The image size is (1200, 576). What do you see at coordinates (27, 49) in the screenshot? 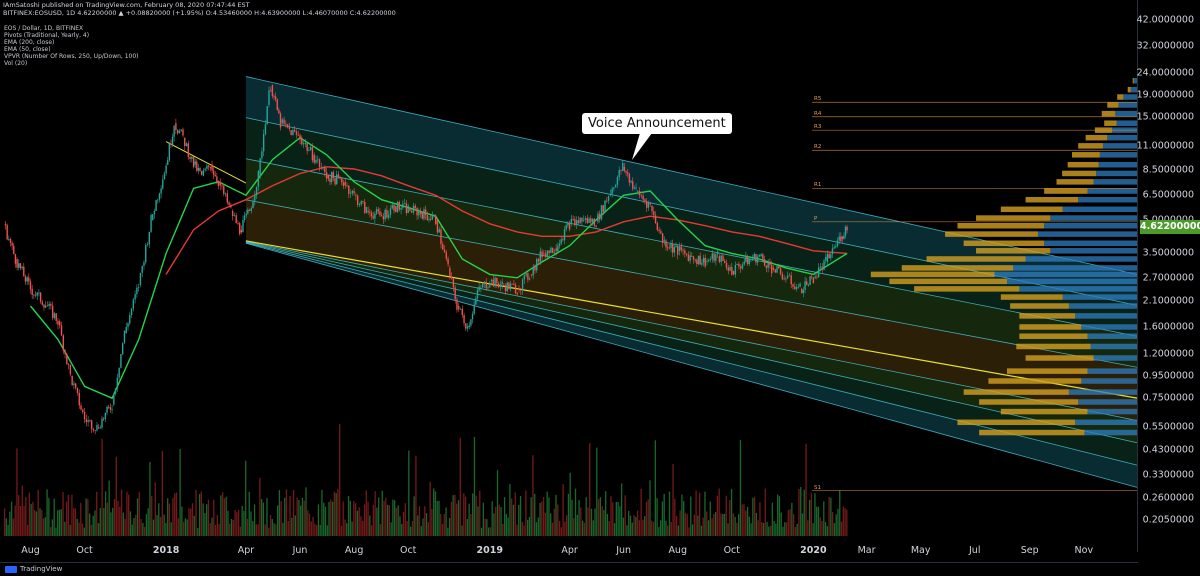
I see `indicator-ema50: EMA (50, close)` at bounding box center [27, 49].